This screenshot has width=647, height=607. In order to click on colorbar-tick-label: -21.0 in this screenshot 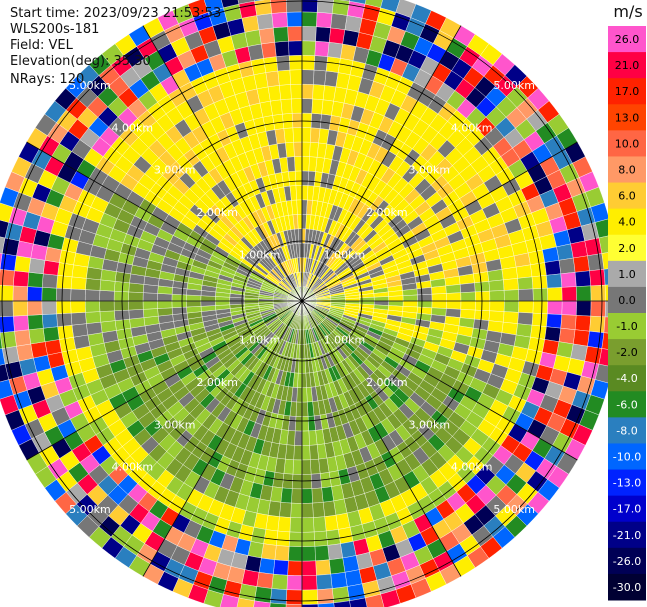, I will do `click(627, 535)`.